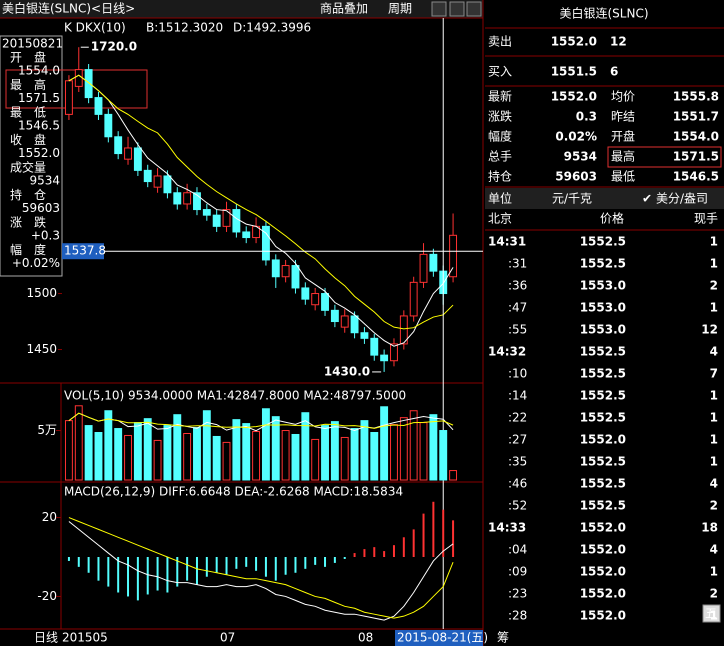  What do you see at coordinates (614, 72) in the screenshot?
I see `quote-size: 6` at bounding box center [614, 72].